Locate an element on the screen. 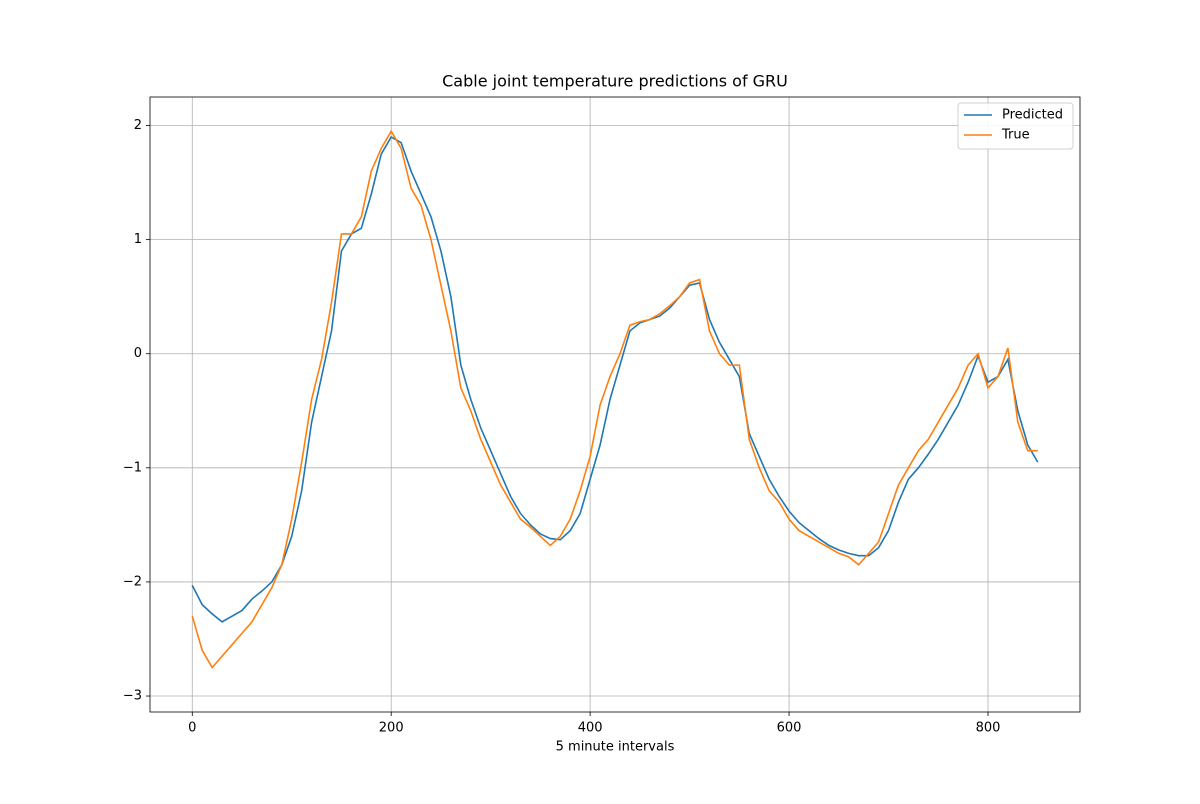  legend-label: True is located at coordinates (1015, 135).